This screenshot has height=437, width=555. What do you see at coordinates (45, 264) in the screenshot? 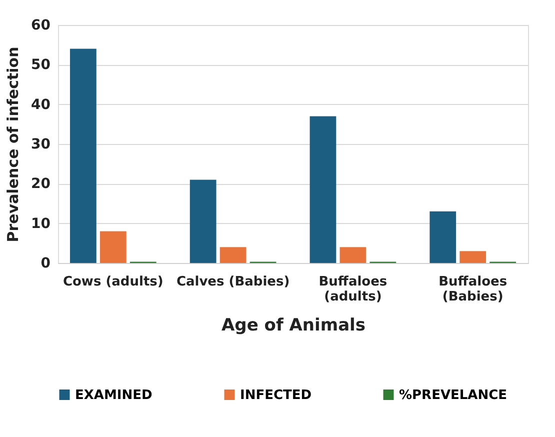
I see `y-tick-label: 0` at bounding box center [45, 264].